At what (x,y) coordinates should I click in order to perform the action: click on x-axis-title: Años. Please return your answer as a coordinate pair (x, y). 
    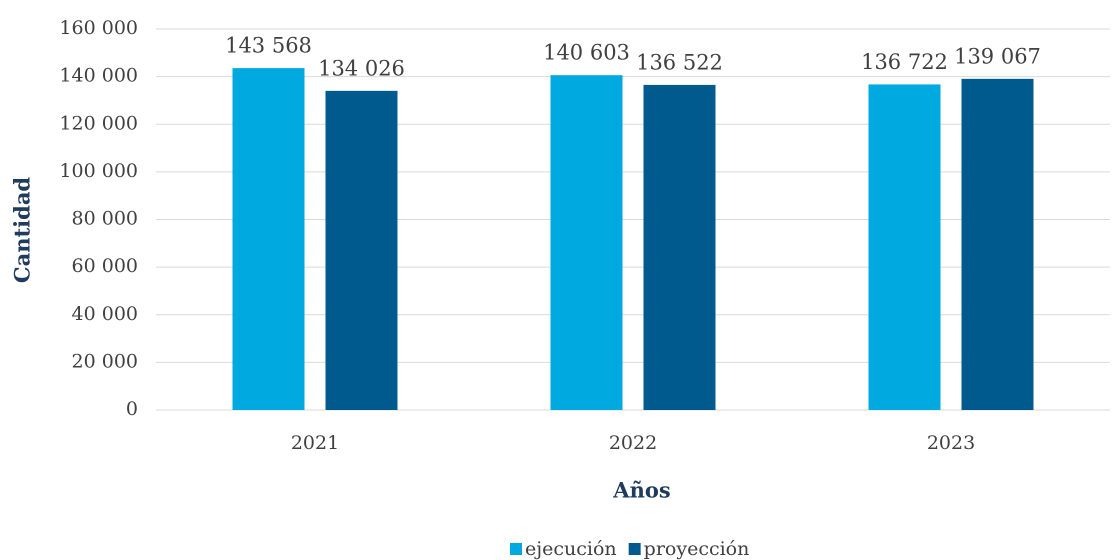
    Looking at the image, I should click on (641, 490).